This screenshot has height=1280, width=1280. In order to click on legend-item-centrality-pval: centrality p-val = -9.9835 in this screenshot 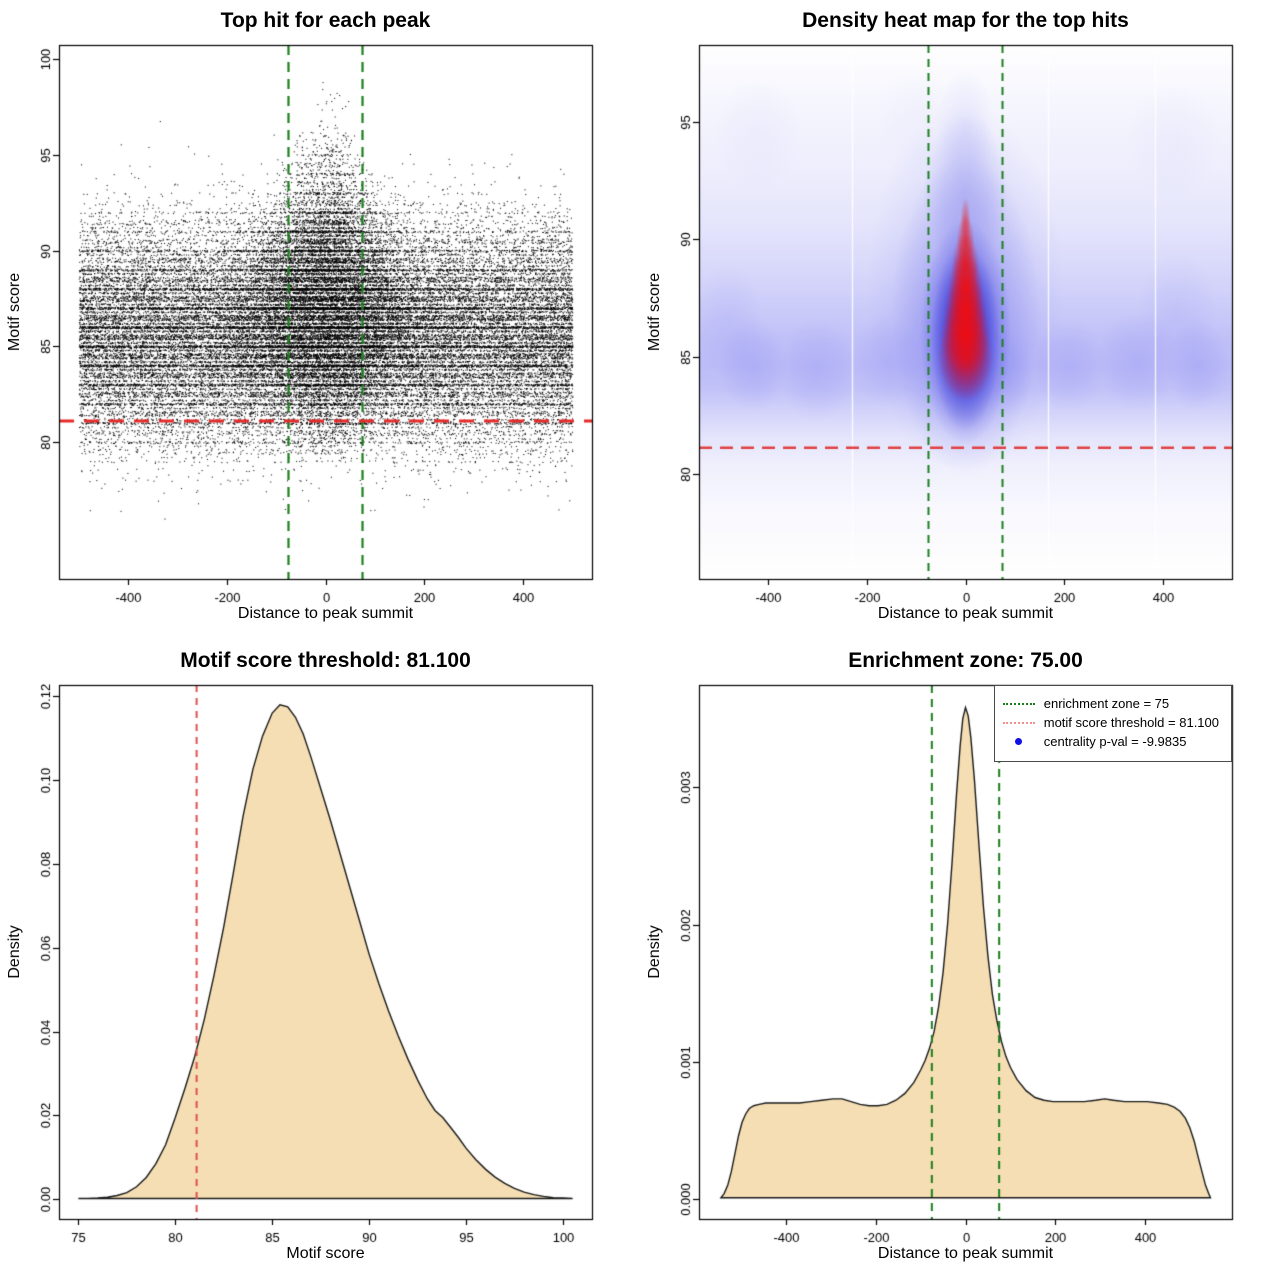, I will do `click(1111, 741)`.